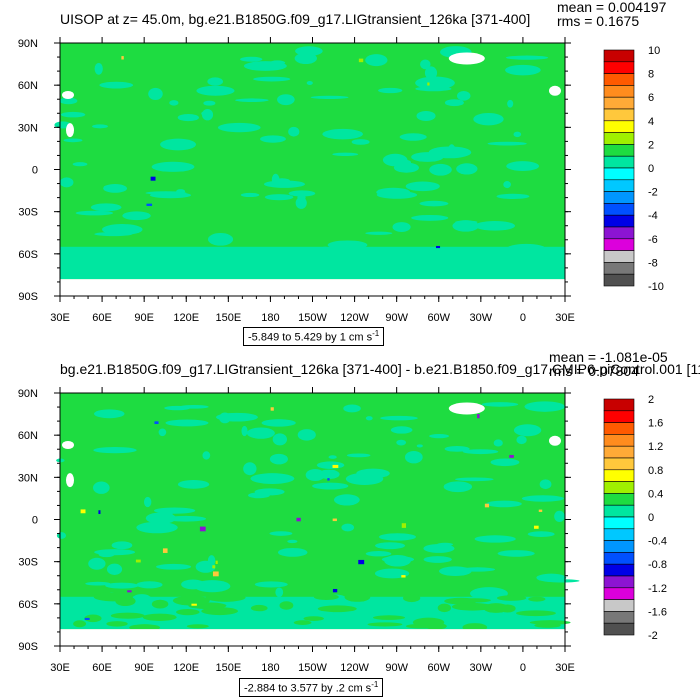 Image resolution: width=700 pixels, height=700 pixels. I want to click on x-tick-label: 30W, so click(481, 668).